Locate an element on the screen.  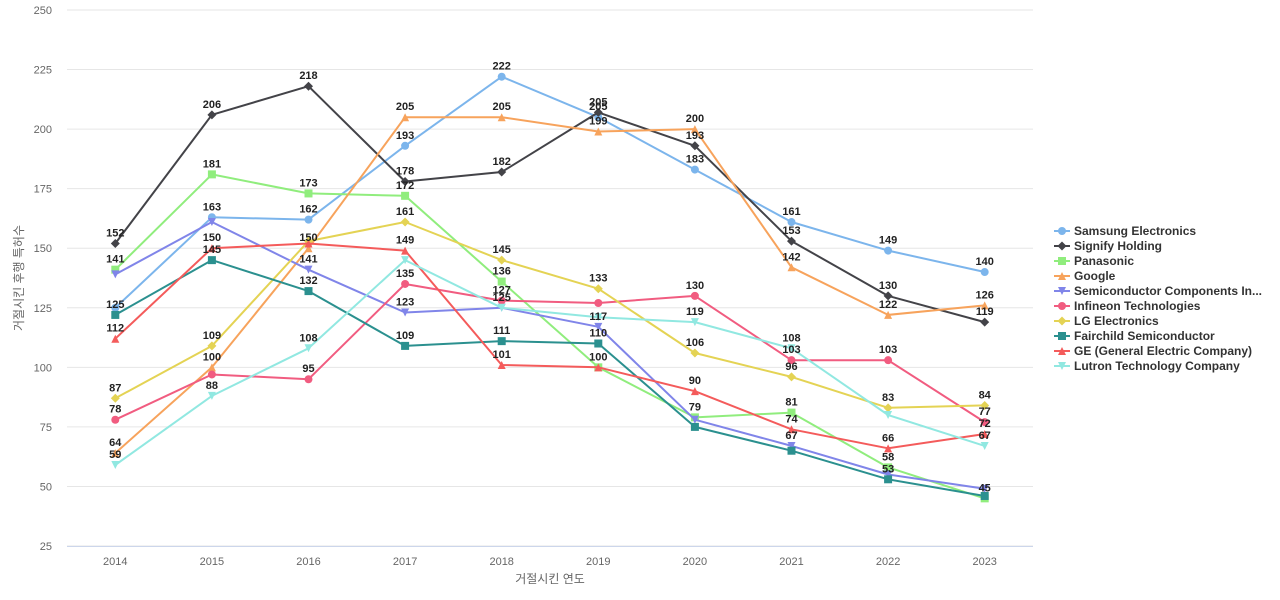
legend-item: LG Electronics is located at coordinates (1106, 321).